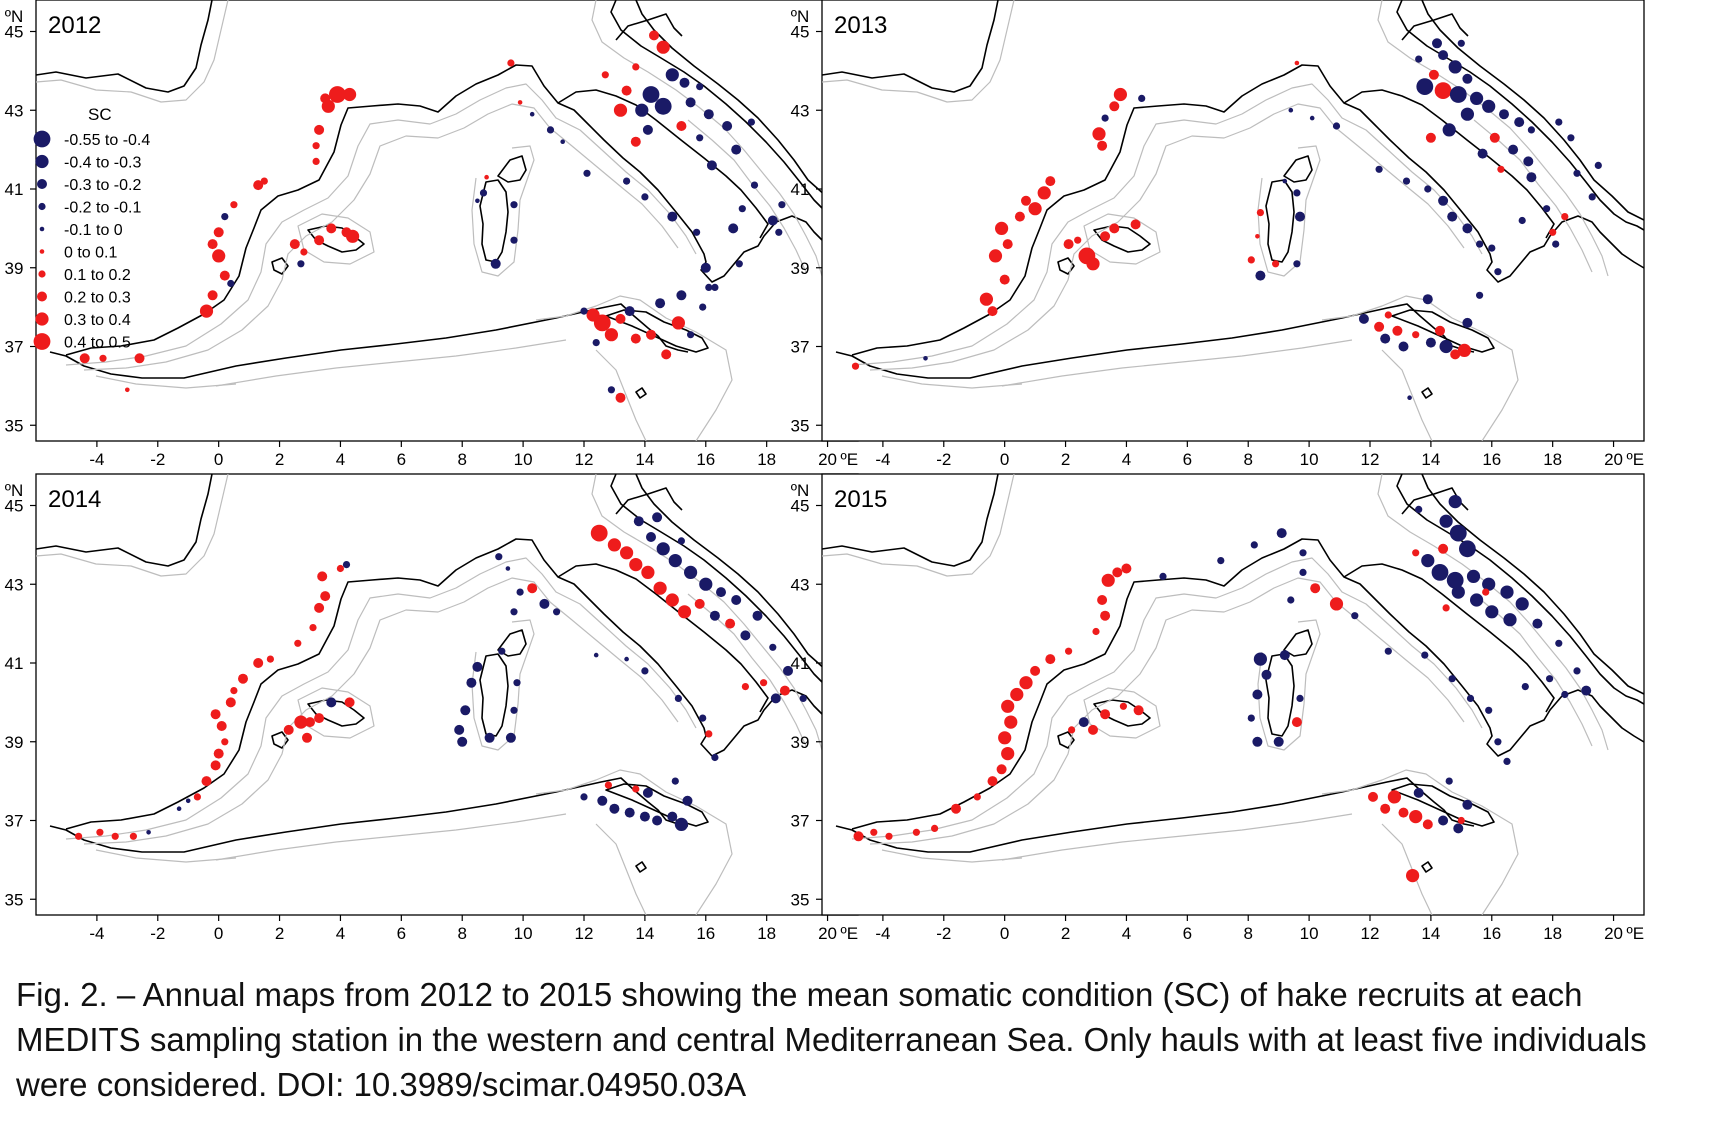 This screenshot has width=1732, height=1130. Describe the element at coordinates (766, 933) in the screenshot. I see `x-tick-label: 18` at that location.